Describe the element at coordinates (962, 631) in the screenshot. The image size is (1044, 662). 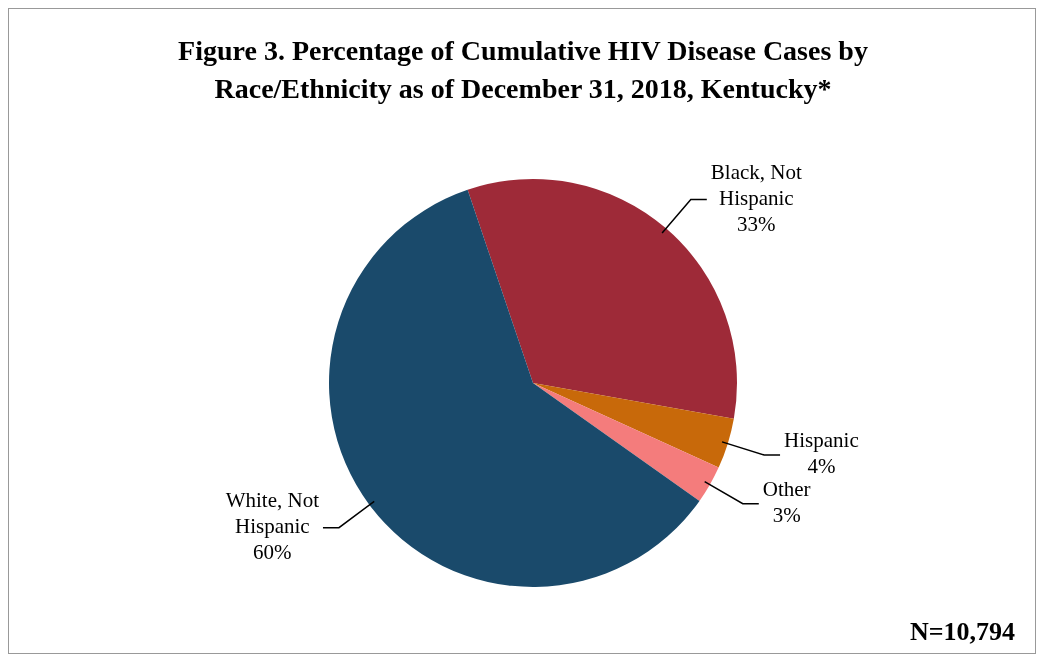
I see `text: N=10,794` at that location.